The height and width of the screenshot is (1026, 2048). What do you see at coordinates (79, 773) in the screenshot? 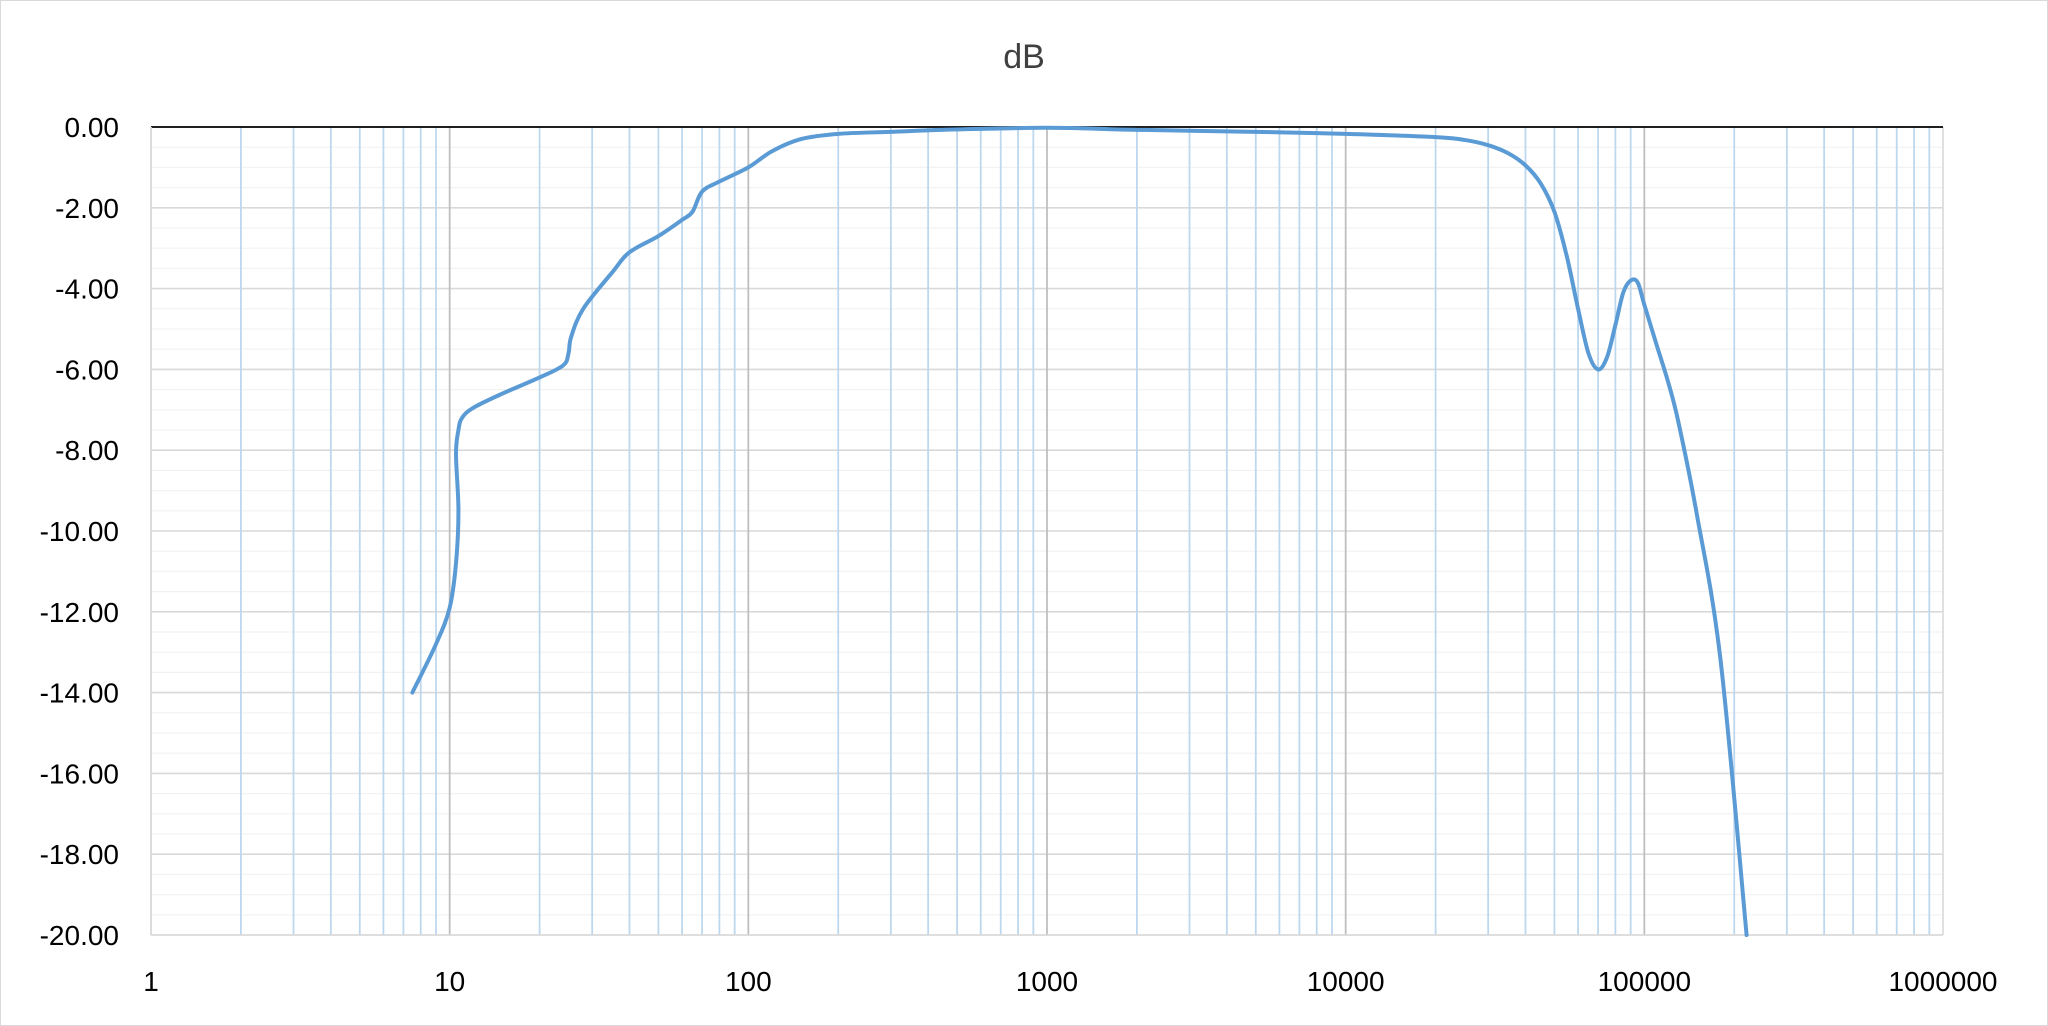
I see `y-tick-label: -16.00` at bounding box center [79, 773].